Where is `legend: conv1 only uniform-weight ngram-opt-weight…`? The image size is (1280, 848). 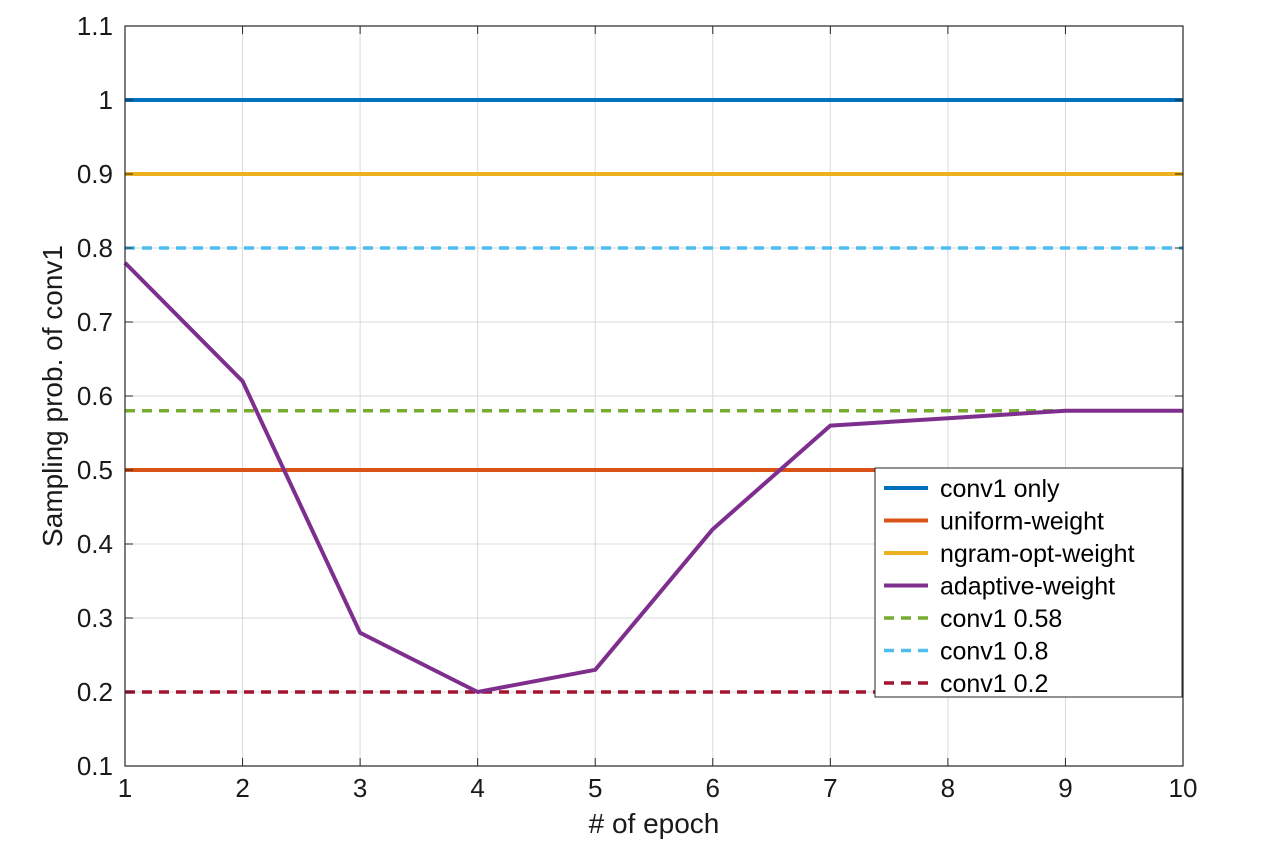
legend: conv1 only uniform-weight ngram-opt-weight… is located at coordinates (1028, 582).